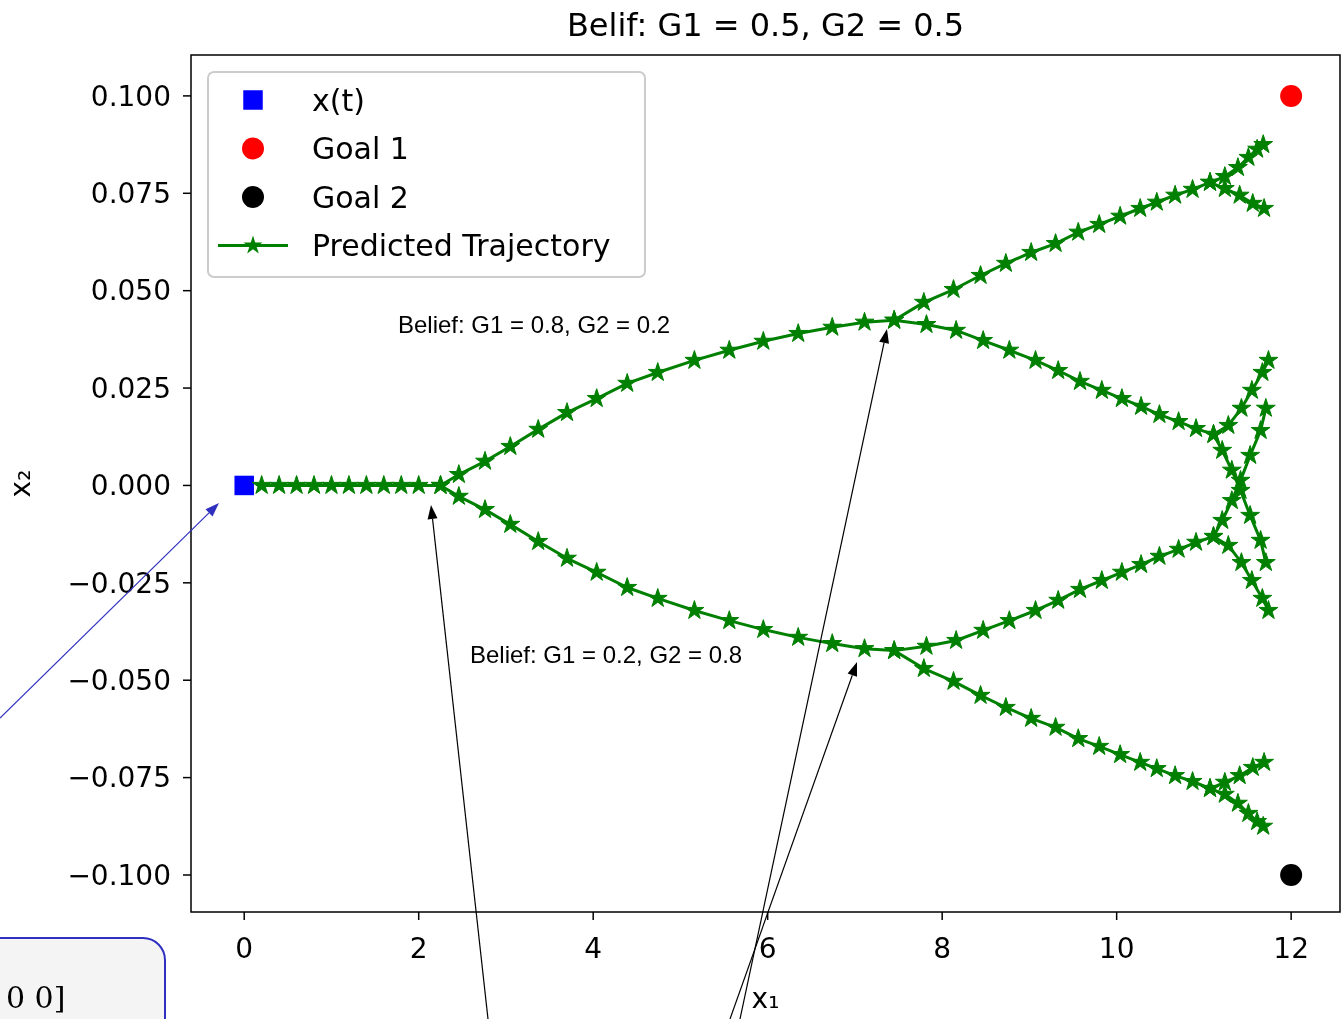  Describe the element at coordinates (1291, 948) in the screenshot. I see `x-tick-label: 12` at that location.